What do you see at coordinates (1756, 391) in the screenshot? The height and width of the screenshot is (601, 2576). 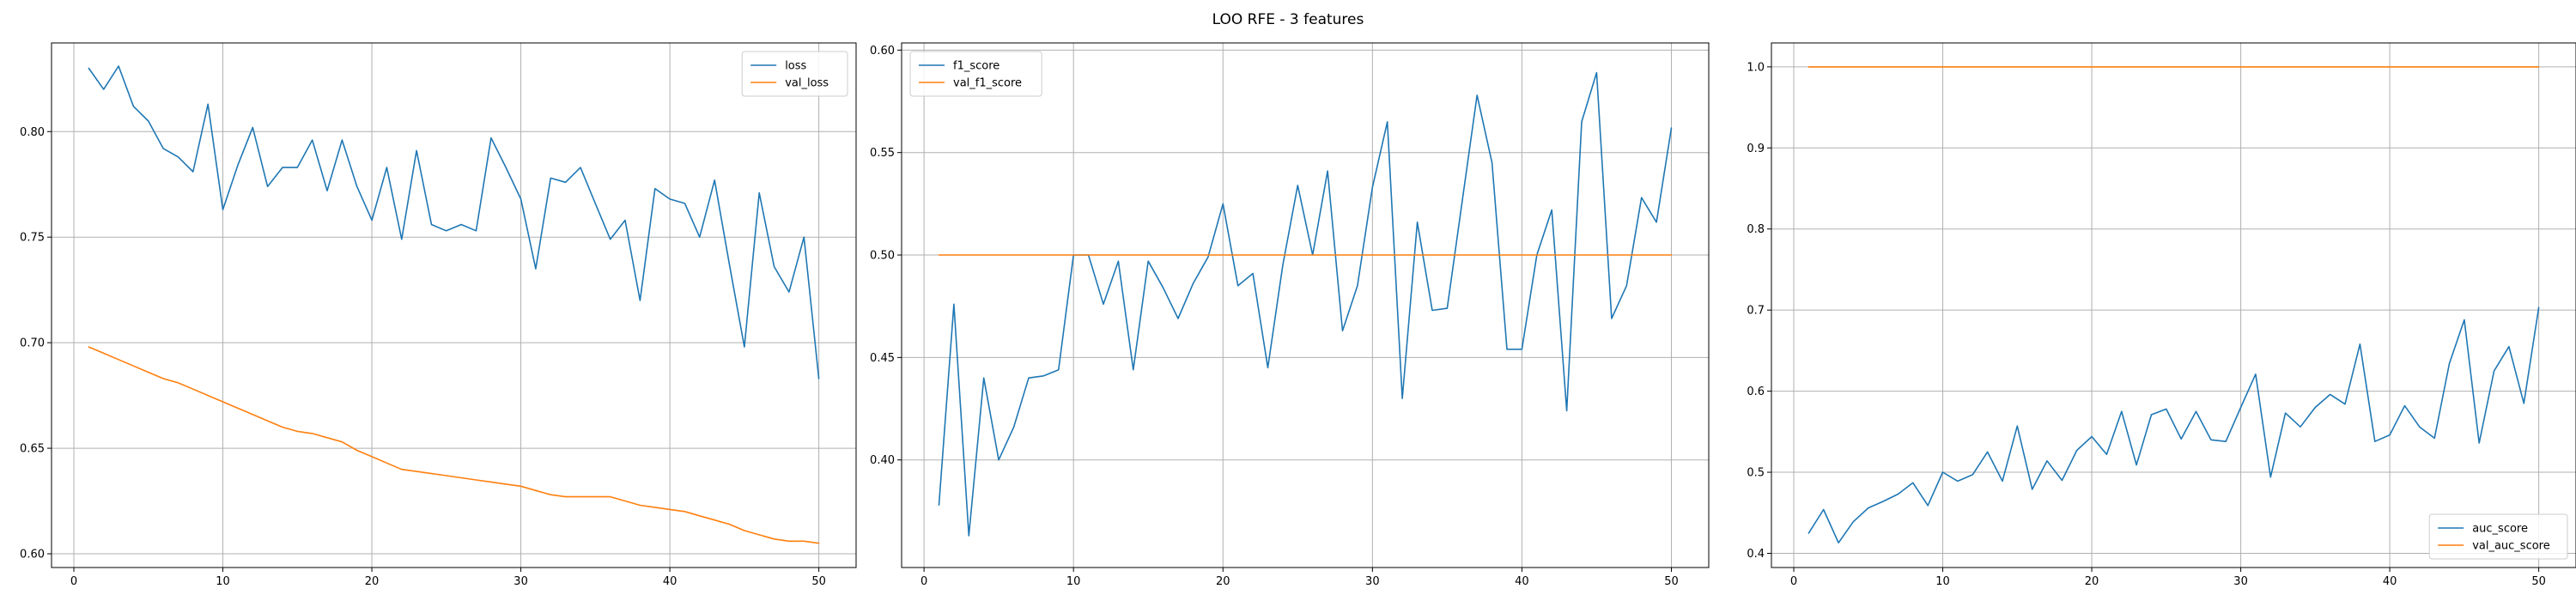 I see `y-tick-label-3-2: 0.6` at bounding box center [1756, 391].